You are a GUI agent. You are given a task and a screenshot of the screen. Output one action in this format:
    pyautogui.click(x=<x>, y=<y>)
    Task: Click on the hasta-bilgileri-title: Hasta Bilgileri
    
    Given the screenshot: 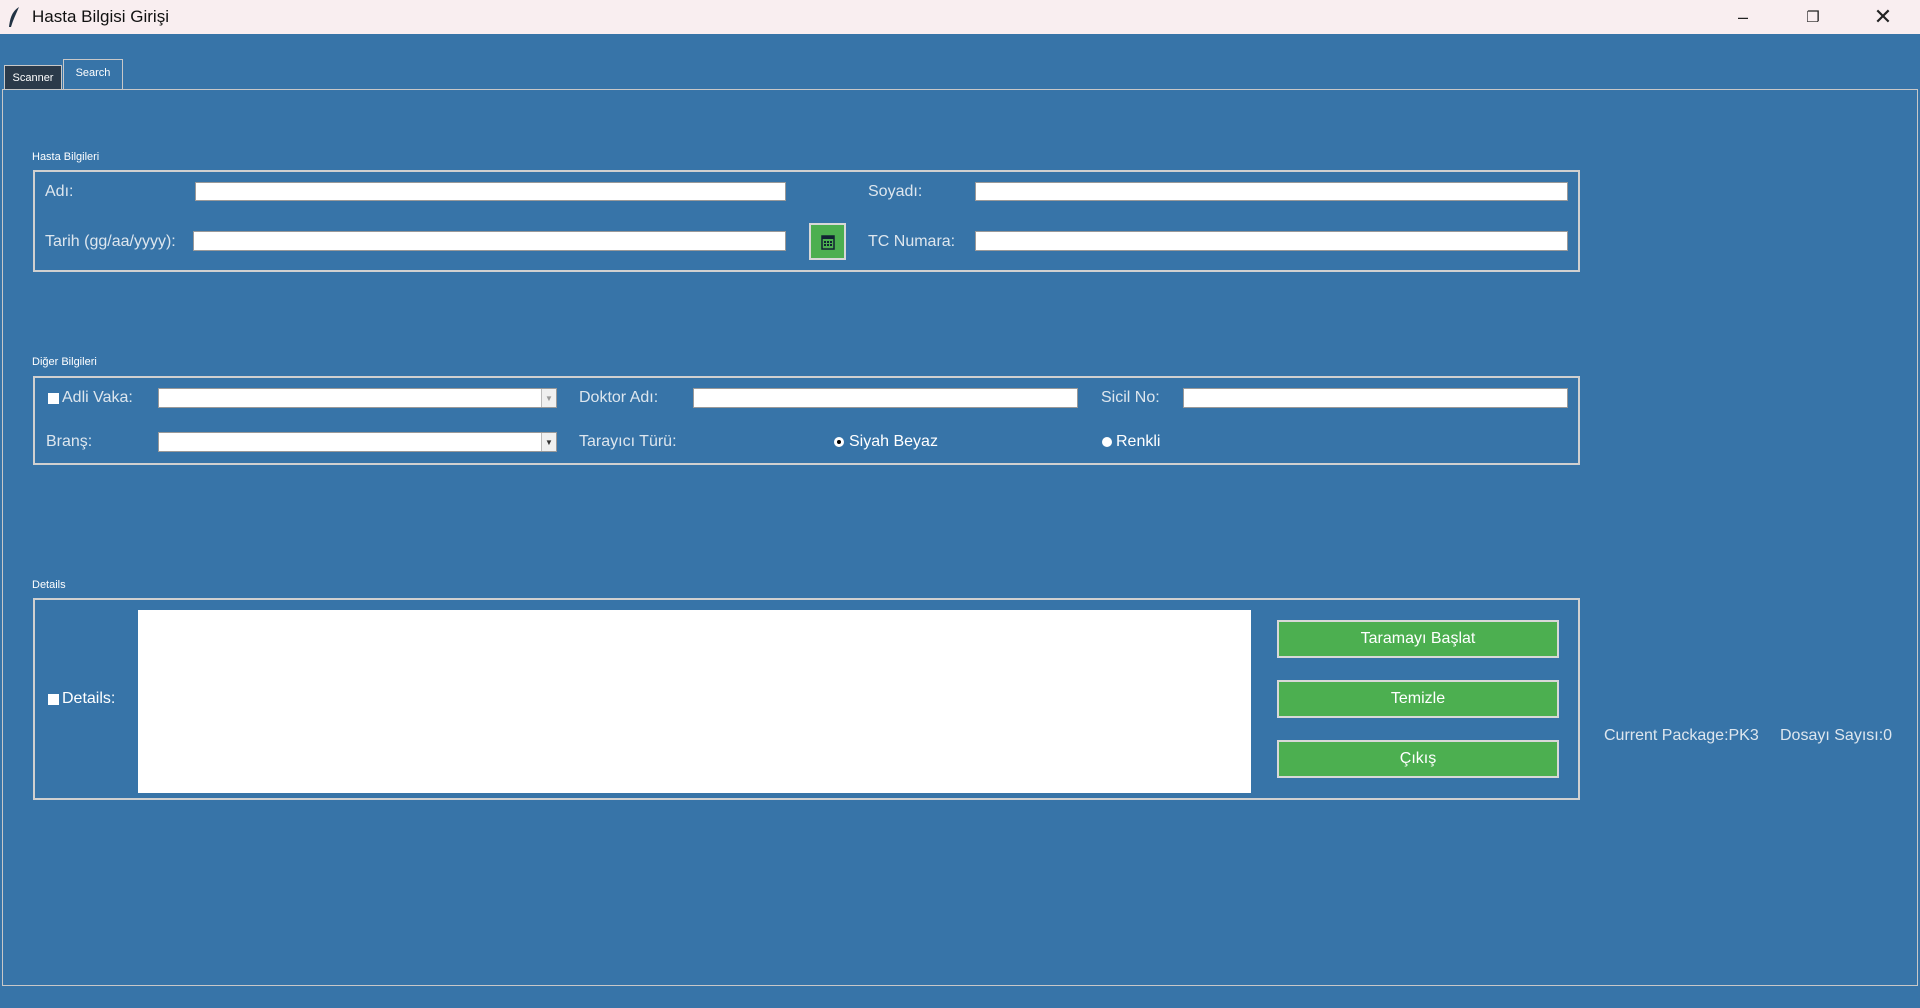 What is the action you would take?
    pyautogui.click(x=66, y=157)
    